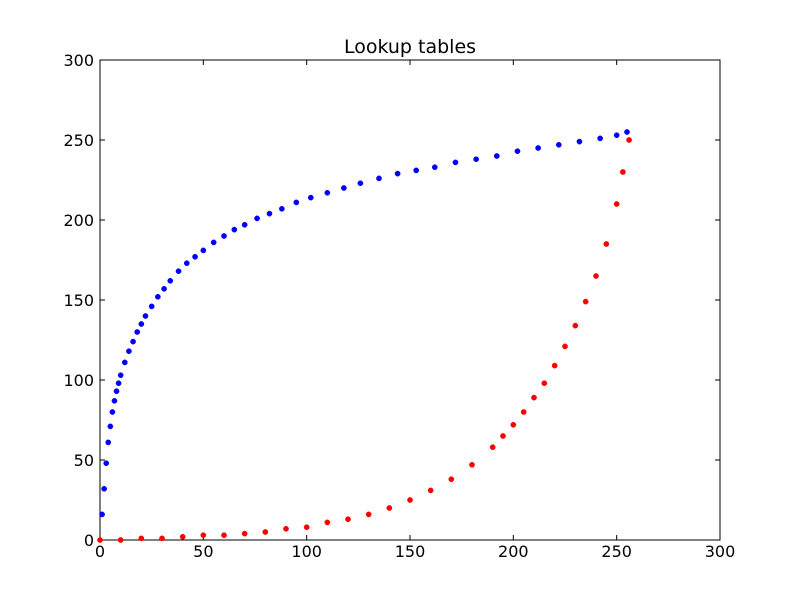 The image size is (800, 600). Describe the element at coordinates (410, 47) in the screenshot. I see `chart-title: Lookup tables` at that location.